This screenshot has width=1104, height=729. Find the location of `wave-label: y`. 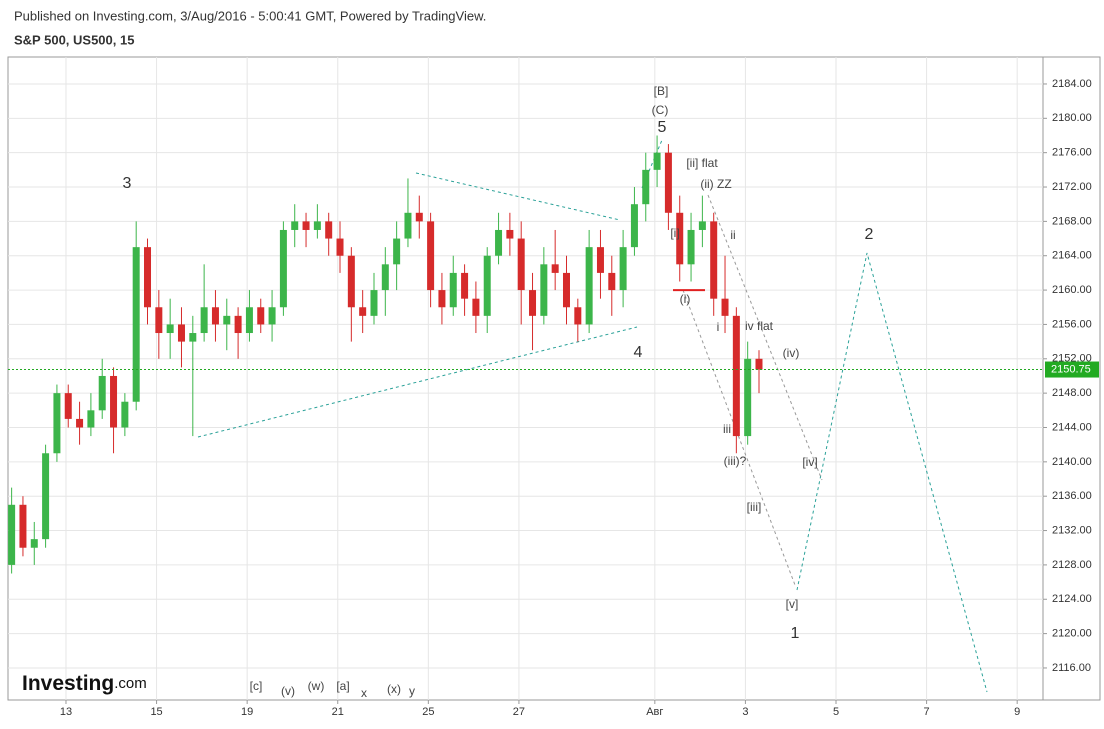

wave-label: y is located at coordinates (412, 691).